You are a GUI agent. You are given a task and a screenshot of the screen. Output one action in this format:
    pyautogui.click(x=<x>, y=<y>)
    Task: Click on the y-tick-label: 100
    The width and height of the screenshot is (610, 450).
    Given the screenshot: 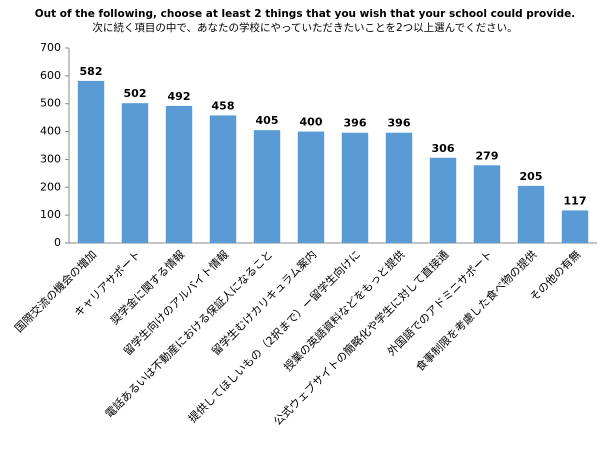 What is the action you would take?
    pyautogui.click(x=50, y=214)
    